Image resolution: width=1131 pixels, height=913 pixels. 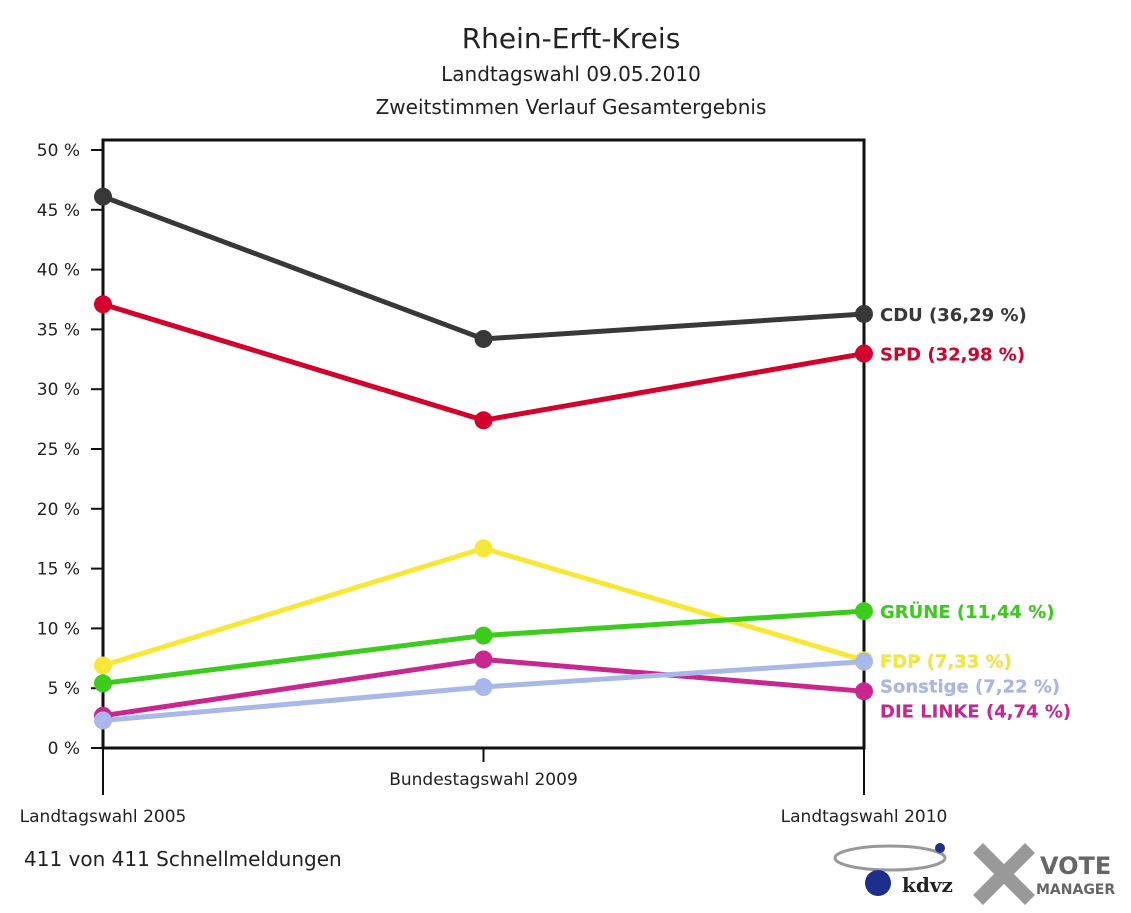 I want to click on chart-subtitle: Zweitstimmen Verlauf Gesamtergebnis, so click(x=571, y=107).